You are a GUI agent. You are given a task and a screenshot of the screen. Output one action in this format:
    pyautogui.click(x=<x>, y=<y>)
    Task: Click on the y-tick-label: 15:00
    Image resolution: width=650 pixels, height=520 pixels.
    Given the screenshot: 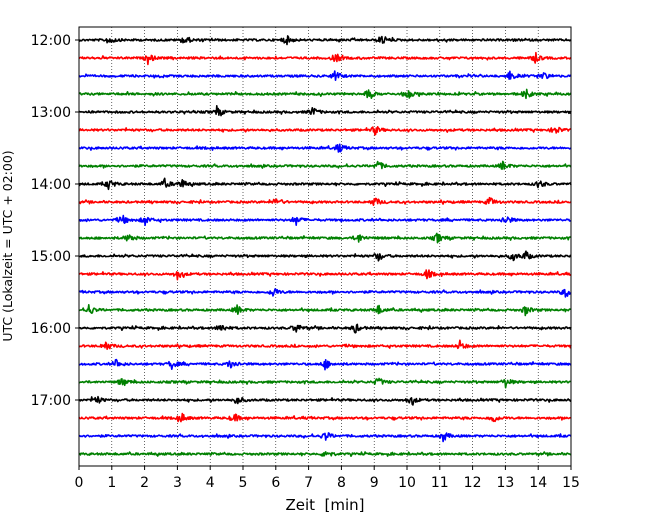 What is the action you would take?
    pyautogui.click(x=51, y=257)
    